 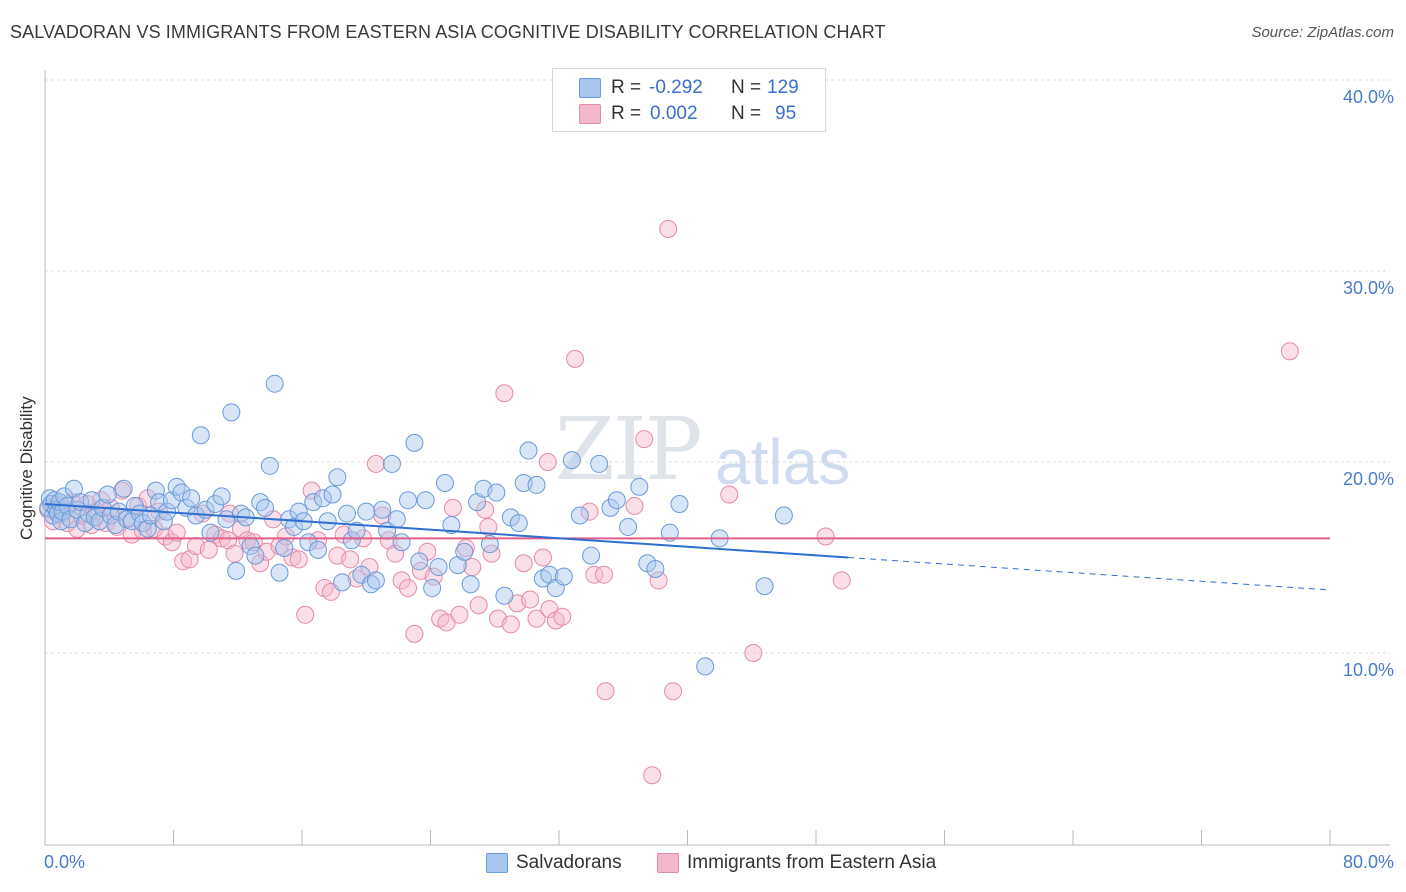 What do you see at coordinates (783, 87) in the screenshot?
I see `legend-n-value: 129` at bounding box center [783, 87].